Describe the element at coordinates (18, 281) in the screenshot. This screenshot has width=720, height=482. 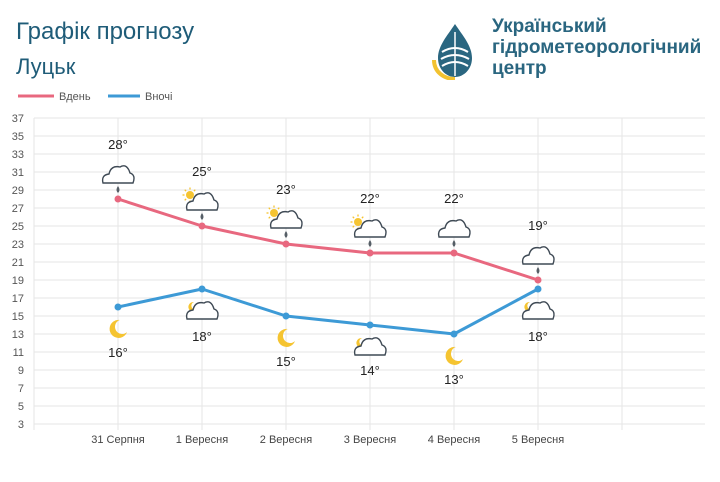
I see `y-tick-label: 19` at that location.